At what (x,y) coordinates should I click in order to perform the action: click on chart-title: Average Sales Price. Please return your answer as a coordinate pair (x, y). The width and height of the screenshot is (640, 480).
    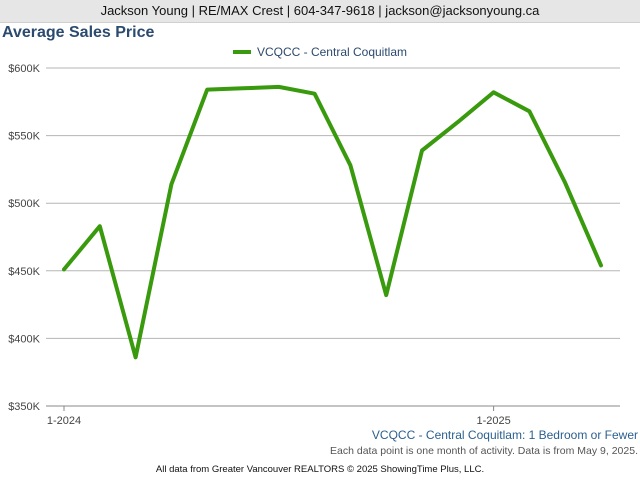
    Looking at the image, I should click on (78, 32).